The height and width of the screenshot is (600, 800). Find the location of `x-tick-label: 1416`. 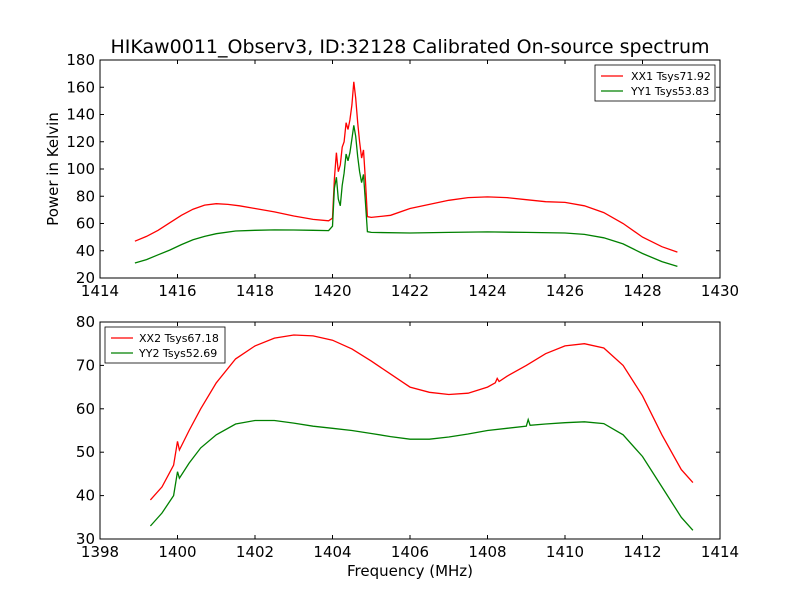

x-tick-label: 1416 is located at coordinates (177, 291).